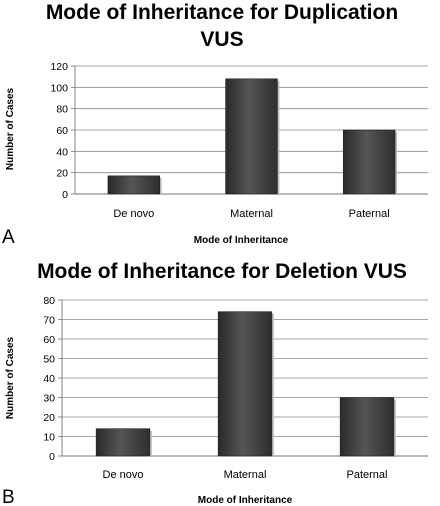  I want to click on chart-b-y-tick-label: 70, so click(49, 321).